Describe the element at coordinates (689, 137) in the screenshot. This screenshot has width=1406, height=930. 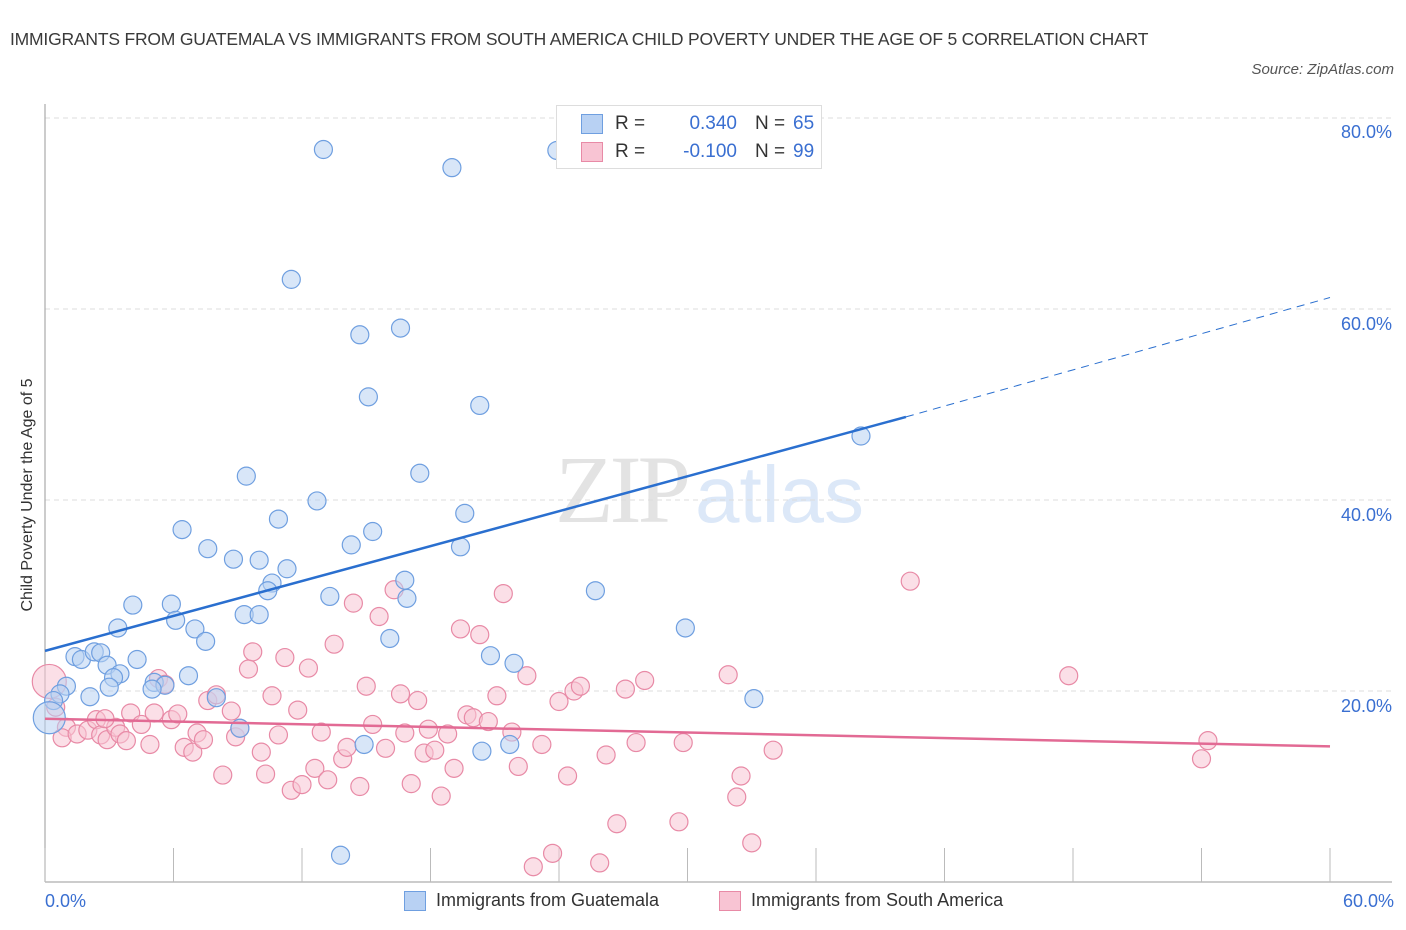
I see `correlation-legend: R = 0.340 N = 65 R = -0.100 N = 99` at that location.